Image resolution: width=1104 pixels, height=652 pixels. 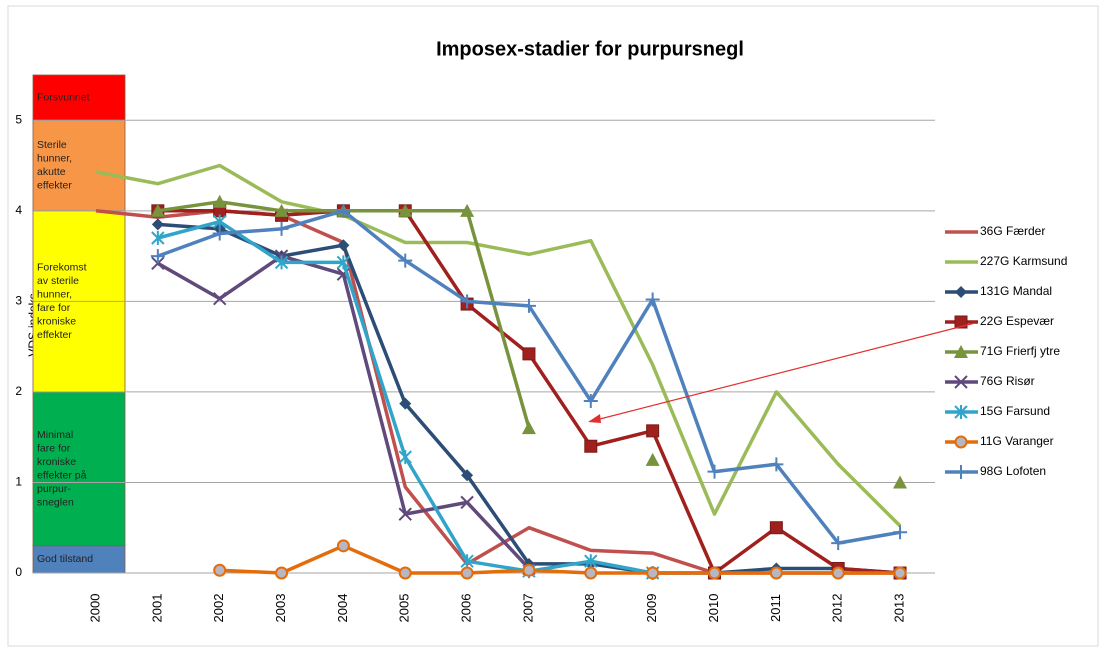 I want to click on annotation-arrow, so click(x=785, y=371).